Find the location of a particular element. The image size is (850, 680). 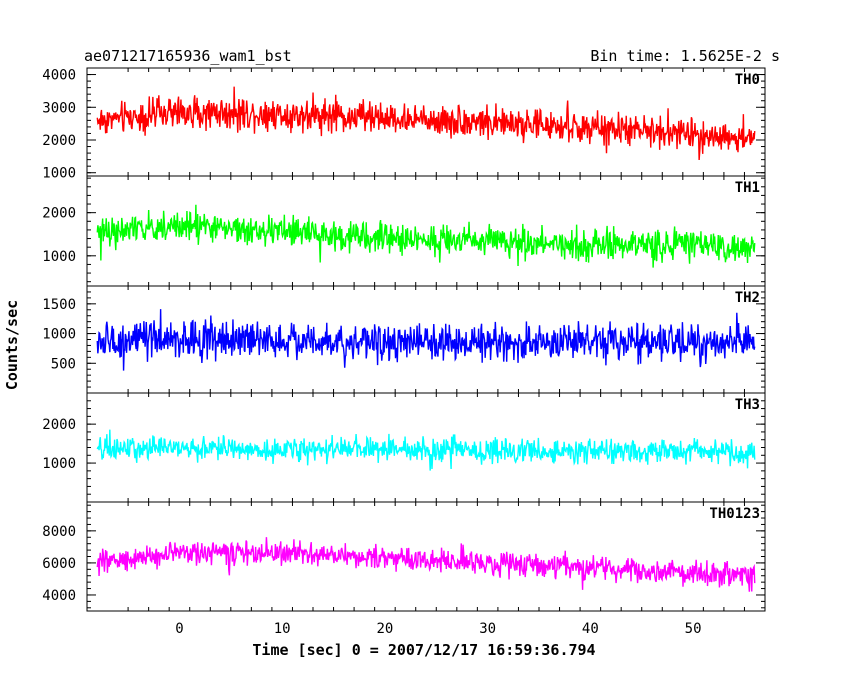

x-tick-label: 30 is located at coordinates (487, 629).